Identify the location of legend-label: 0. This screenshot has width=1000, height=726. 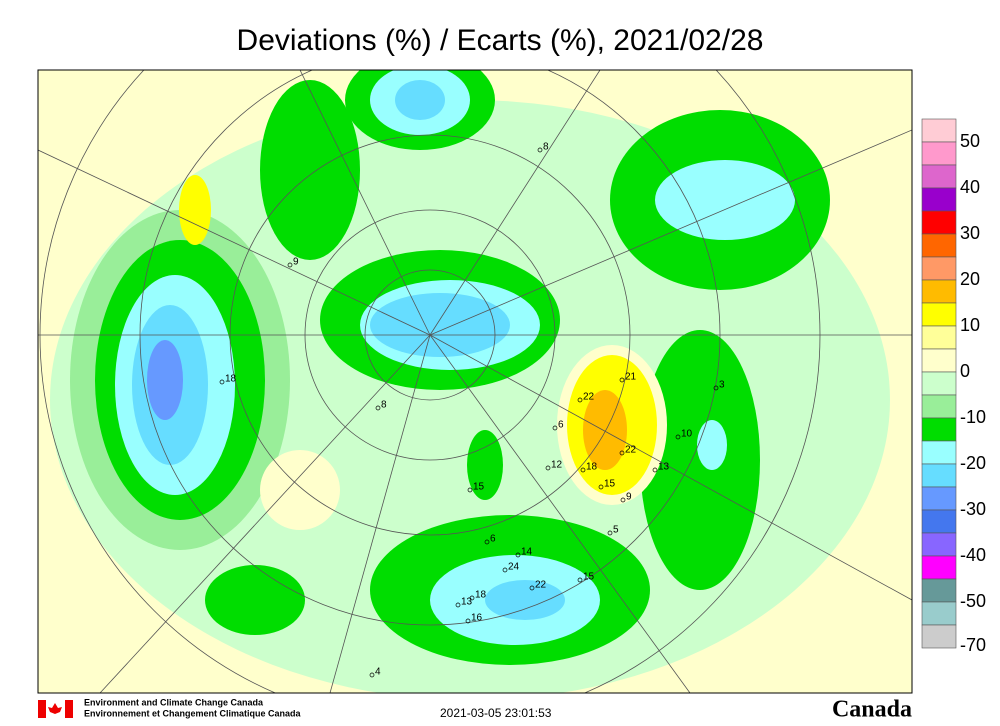
(965, 371).